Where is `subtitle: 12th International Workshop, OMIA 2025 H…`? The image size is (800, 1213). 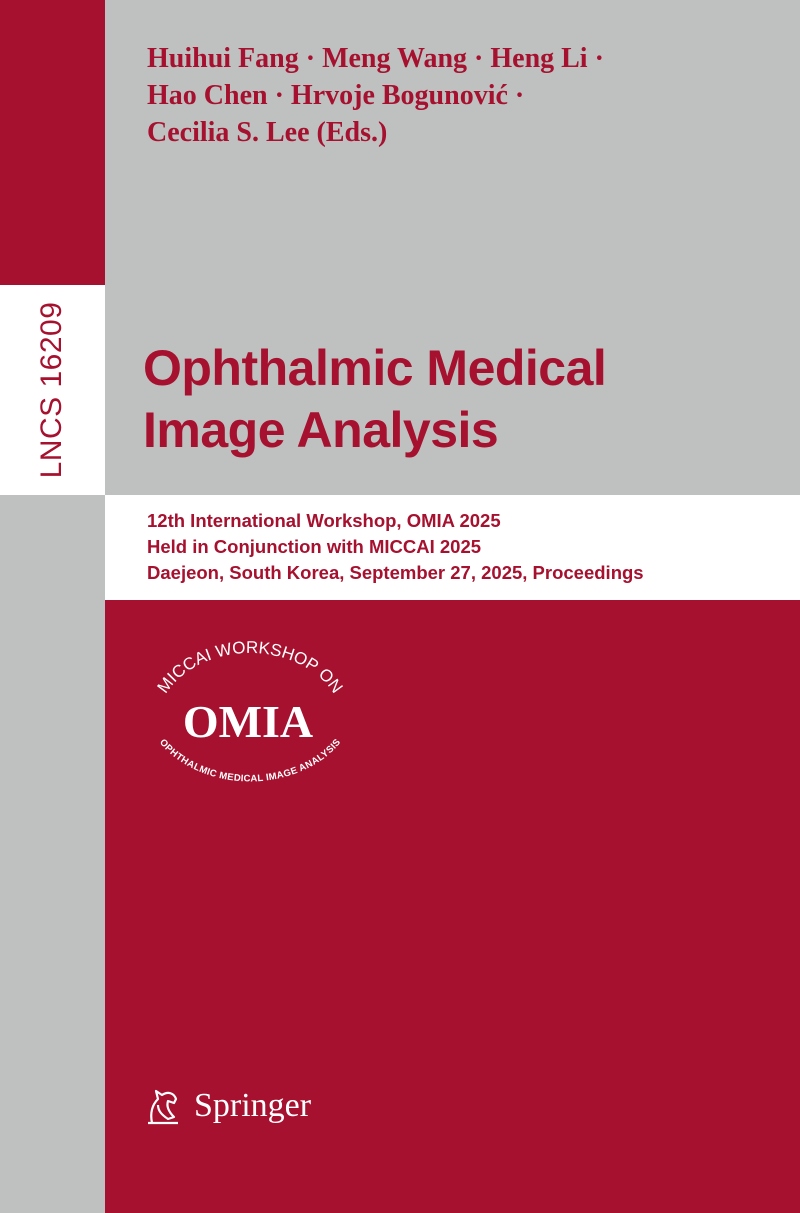
subtitle: 12th International Workshop, OMIA 2025 H… is located at coordinates (395, 547).